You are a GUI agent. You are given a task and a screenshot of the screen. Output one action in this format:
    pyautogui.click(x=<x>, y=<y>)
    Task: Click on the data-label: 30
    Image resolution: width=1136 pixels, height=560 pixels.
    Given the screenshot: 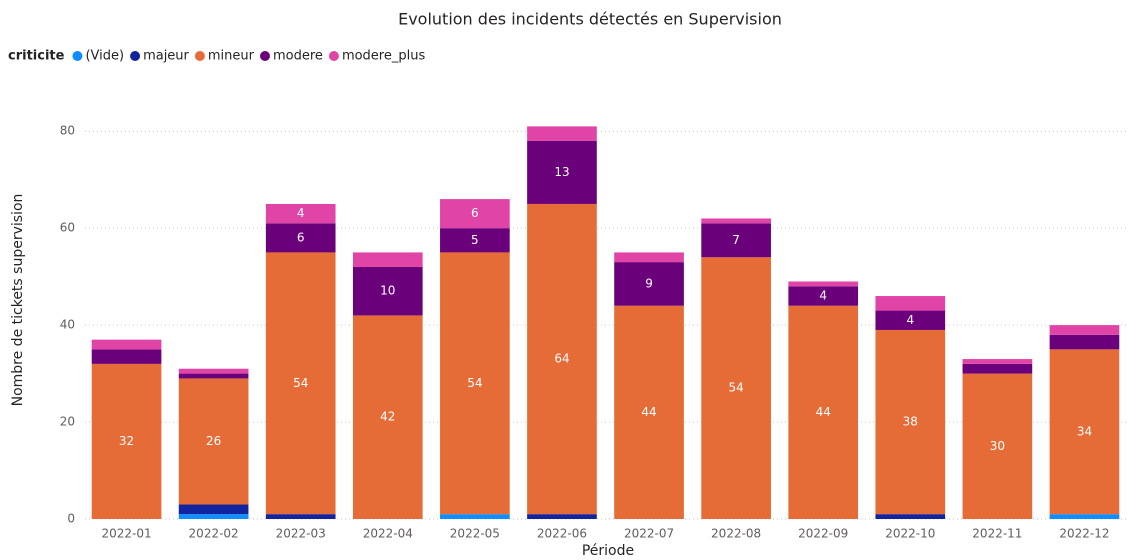 What is the action you would take?
    pyautogui.click(x=997, y=446)
    